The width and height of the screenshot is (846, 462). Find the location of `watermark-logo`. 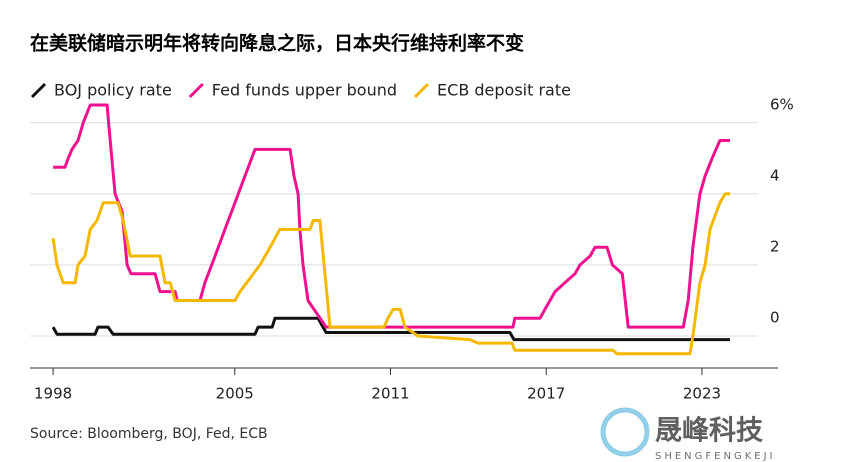

watermark-logo is located at coordinates (625, 432).